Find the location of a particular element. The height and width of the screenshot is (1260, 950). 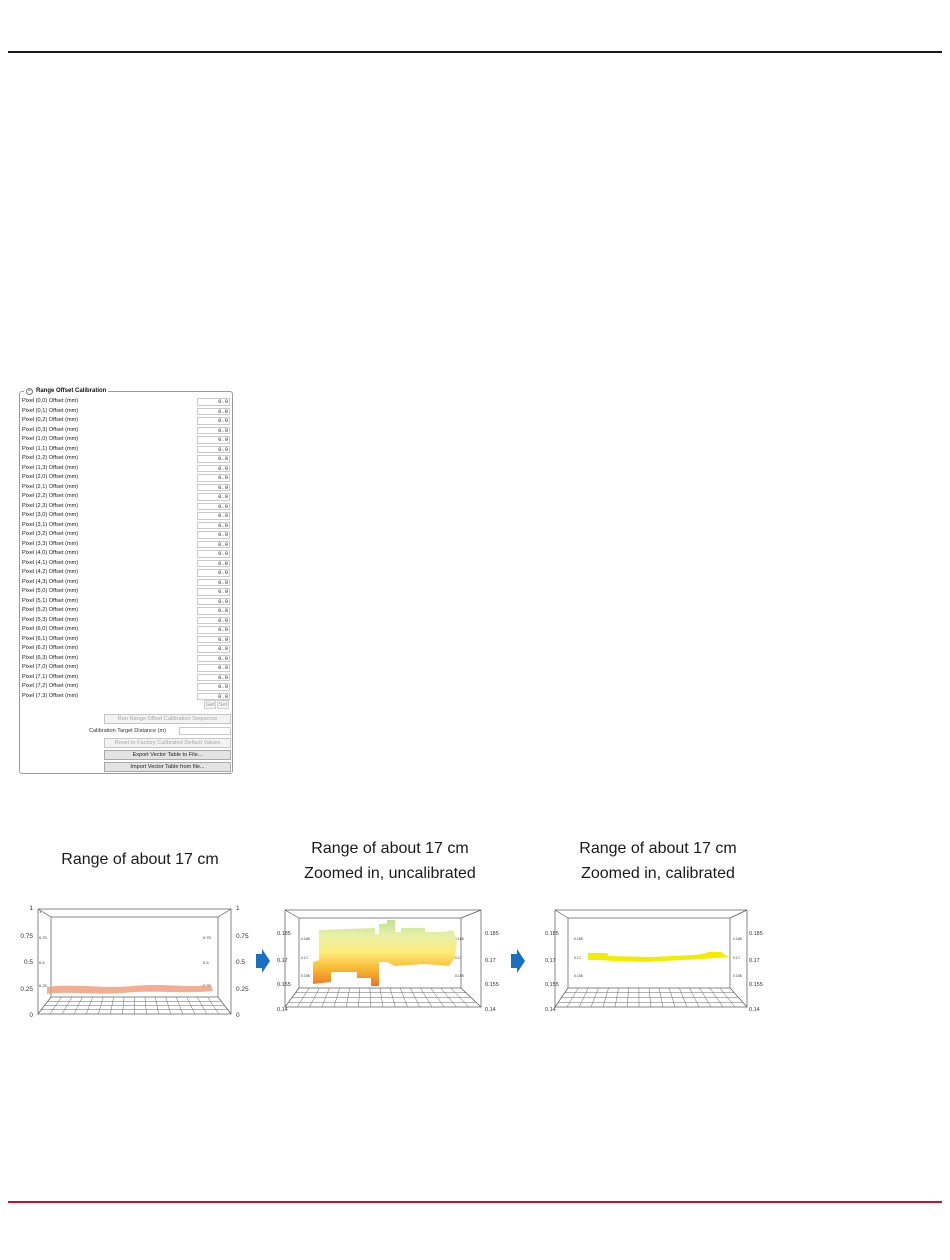

right-tick-label: 0.14 is located at coordinates (754, 1010).